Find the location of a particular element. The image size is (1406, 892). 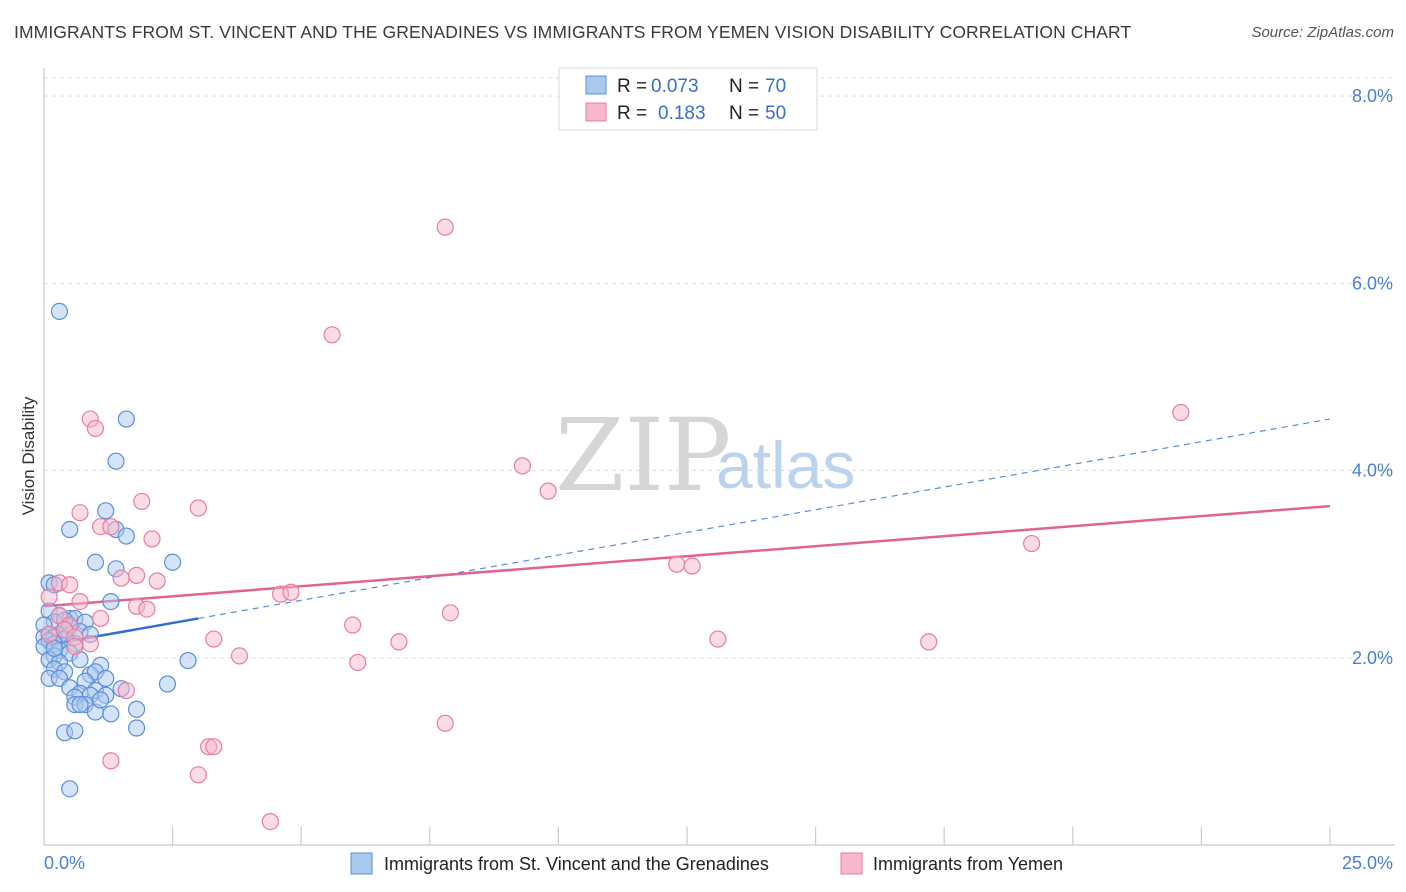

bottom-legend-swatch-blue is located at coordinates (361, 863).